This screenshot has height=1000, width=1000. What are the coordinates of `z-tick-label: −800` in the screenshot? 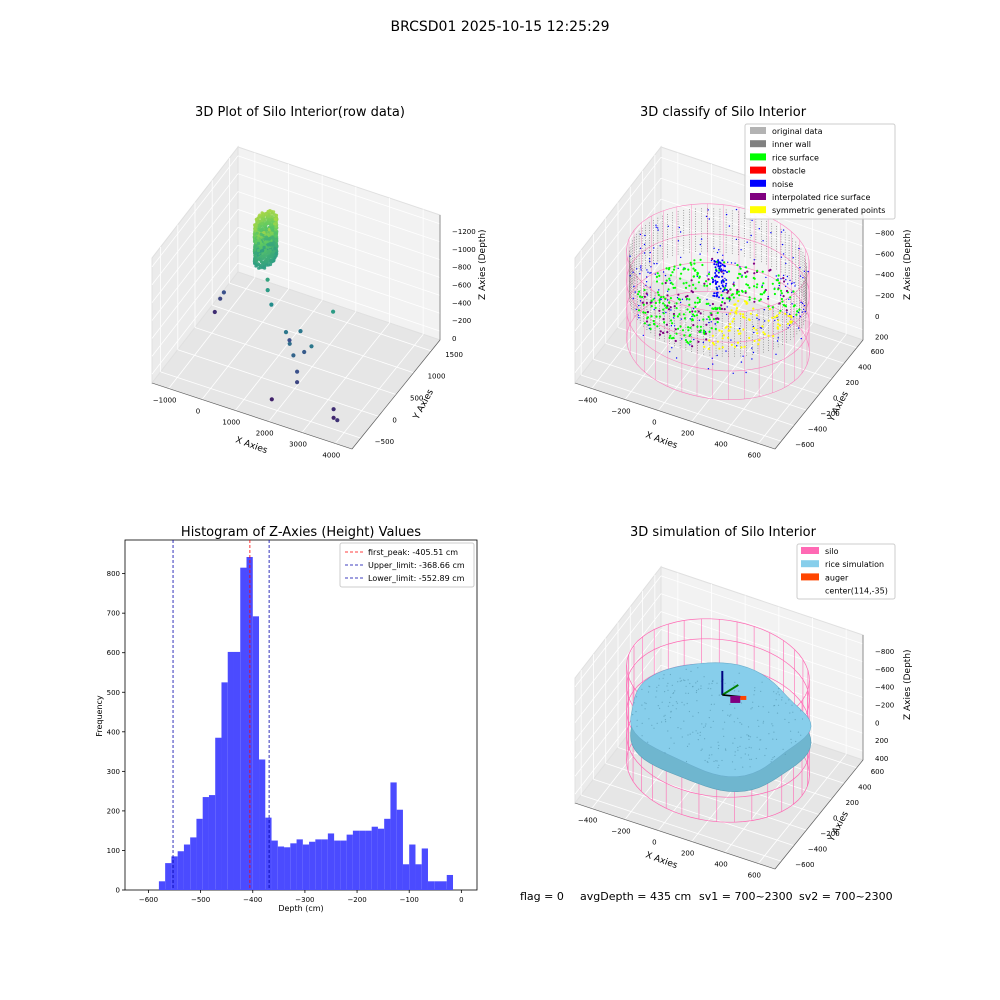 It's located at (461, 268).